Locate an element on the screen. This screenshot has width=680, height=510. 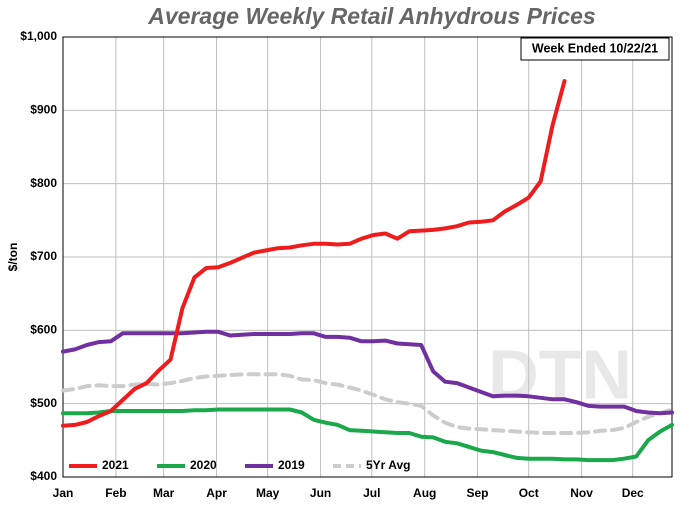
x-tick-label: Apr is located at coordinates (216, 493).